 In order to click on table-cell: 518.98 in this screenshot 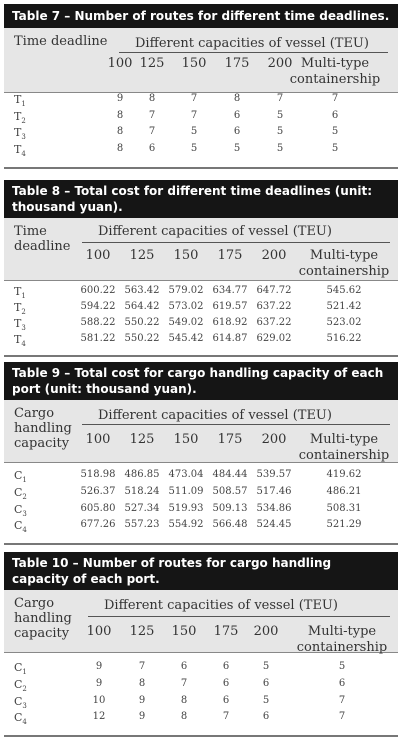, I will do `click(98, 474)`.